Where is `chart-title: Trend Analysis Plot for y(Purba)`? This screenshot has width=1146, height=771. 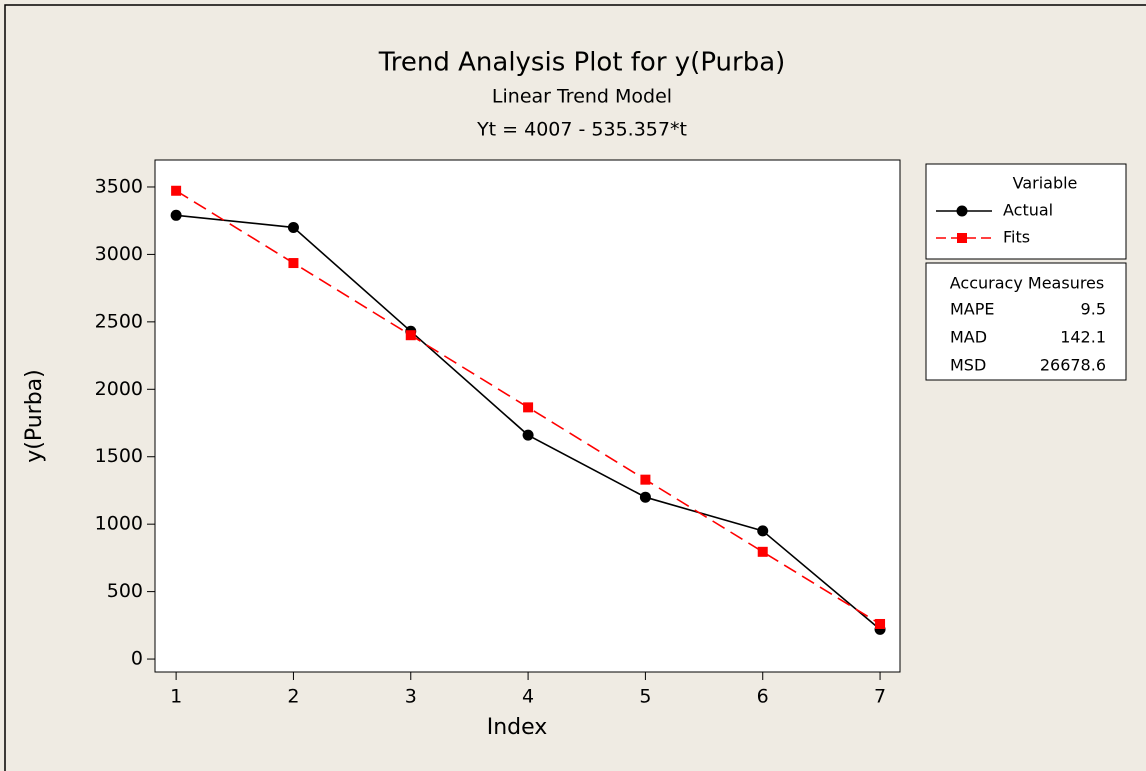 chart-title: Trend Analysis Plot for y(Purba) is located at coordinates (582, 63).